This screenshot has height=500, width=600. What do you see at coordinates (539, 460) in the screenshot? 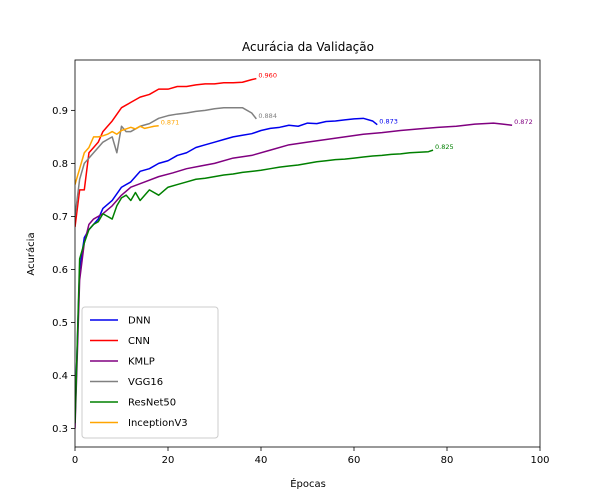
I see `x-tick-label: 100` at bounding box center [539, 460].